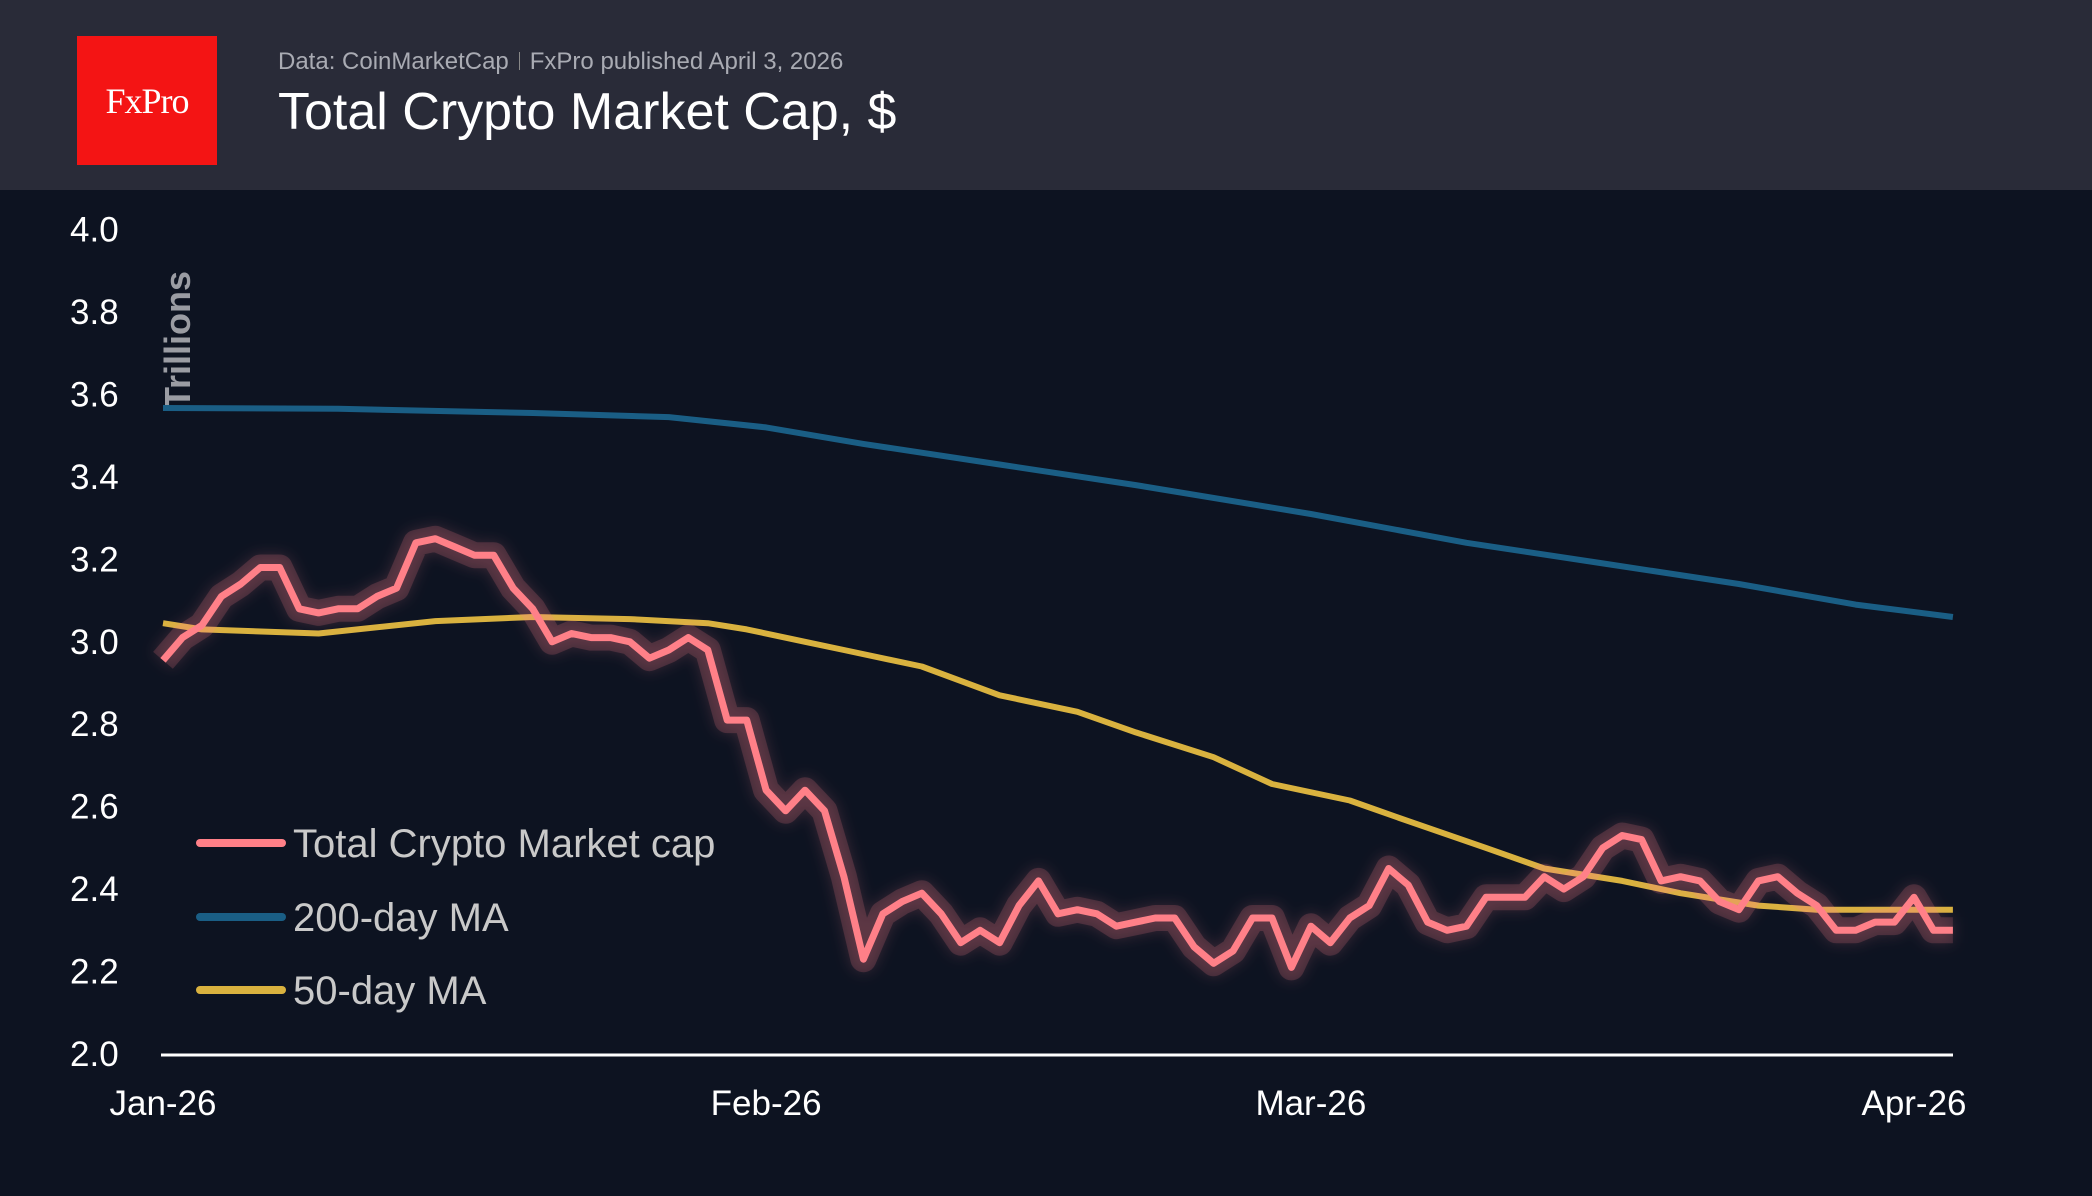  What do you see at coordinates (686, 61) in the screenshot?
I see `published-date: FxPro published April 3, 2026` at bounding box center [686, 61].